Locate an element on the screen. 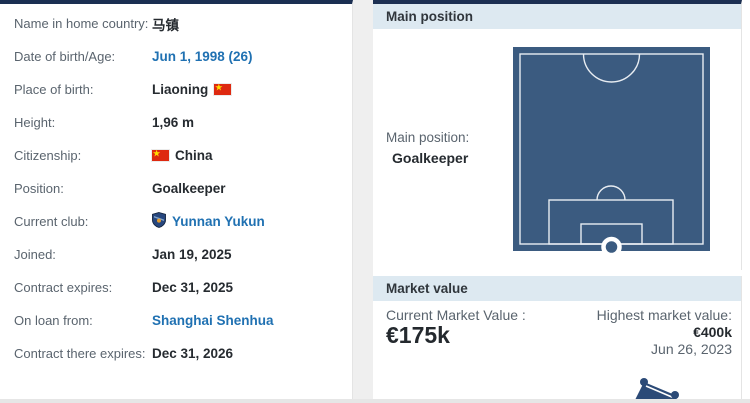 This screenshot has width=750, height=403. row-label: Contract expires: is located at coordinates (63, 287).